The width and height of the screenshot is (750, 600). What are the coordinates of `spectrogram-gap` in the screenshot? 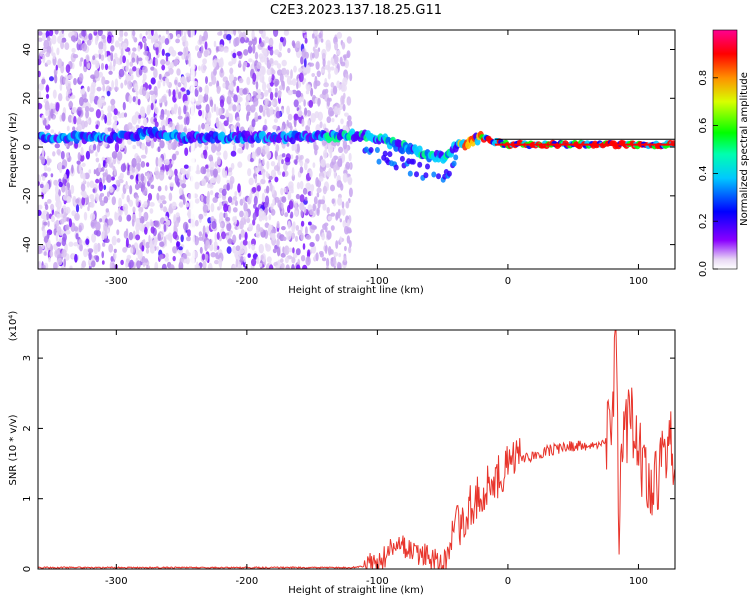 It's located at (192, 149).